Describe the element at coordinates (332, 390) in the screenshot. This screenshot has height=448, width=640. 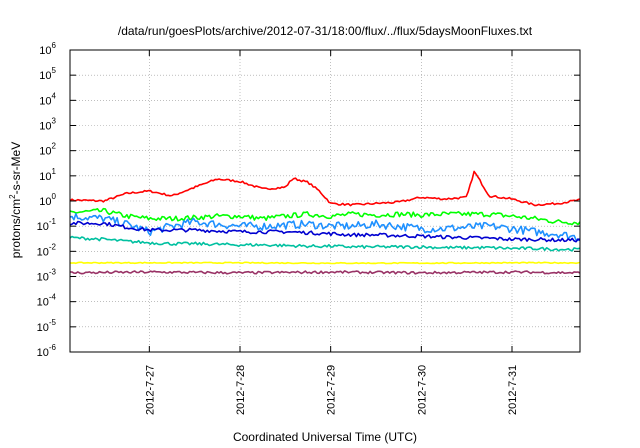
I see `x-tick-label: 2012-7-29` at that location.